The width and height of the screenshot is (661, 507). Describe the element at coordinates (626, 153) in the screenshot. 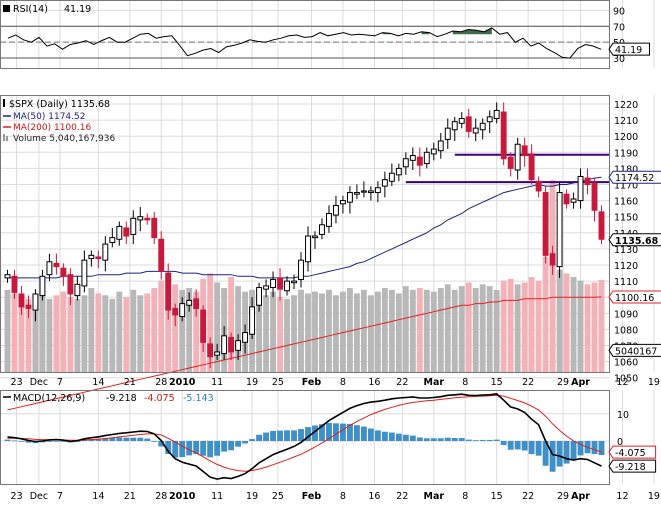

I see `price-tick-label: 1190` at that location.